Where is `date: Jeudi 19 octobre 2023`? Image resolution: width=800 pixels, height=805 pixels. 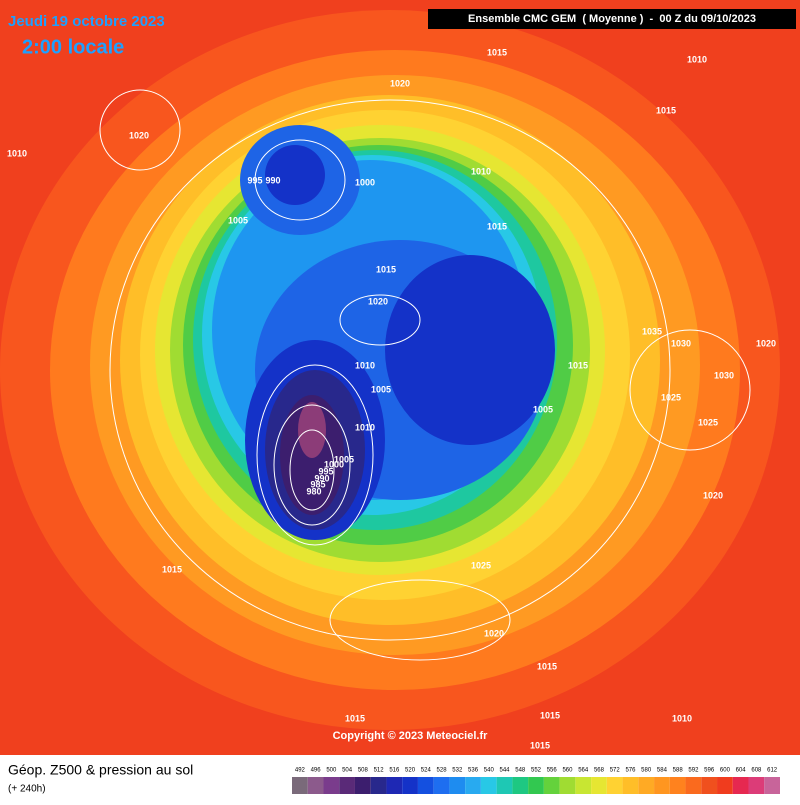
date: Jeudi 19 octobre 2023 is located at coordinates (86, 21).